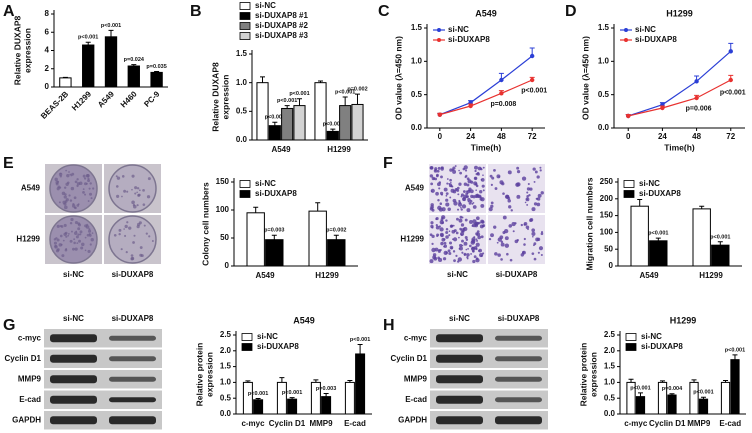 Image resolution: width=752 pixels, height=433 pixels. Describe the element at coordinates (47, 31) in the screenshot. I see `y-tick-label: 6` at that location.